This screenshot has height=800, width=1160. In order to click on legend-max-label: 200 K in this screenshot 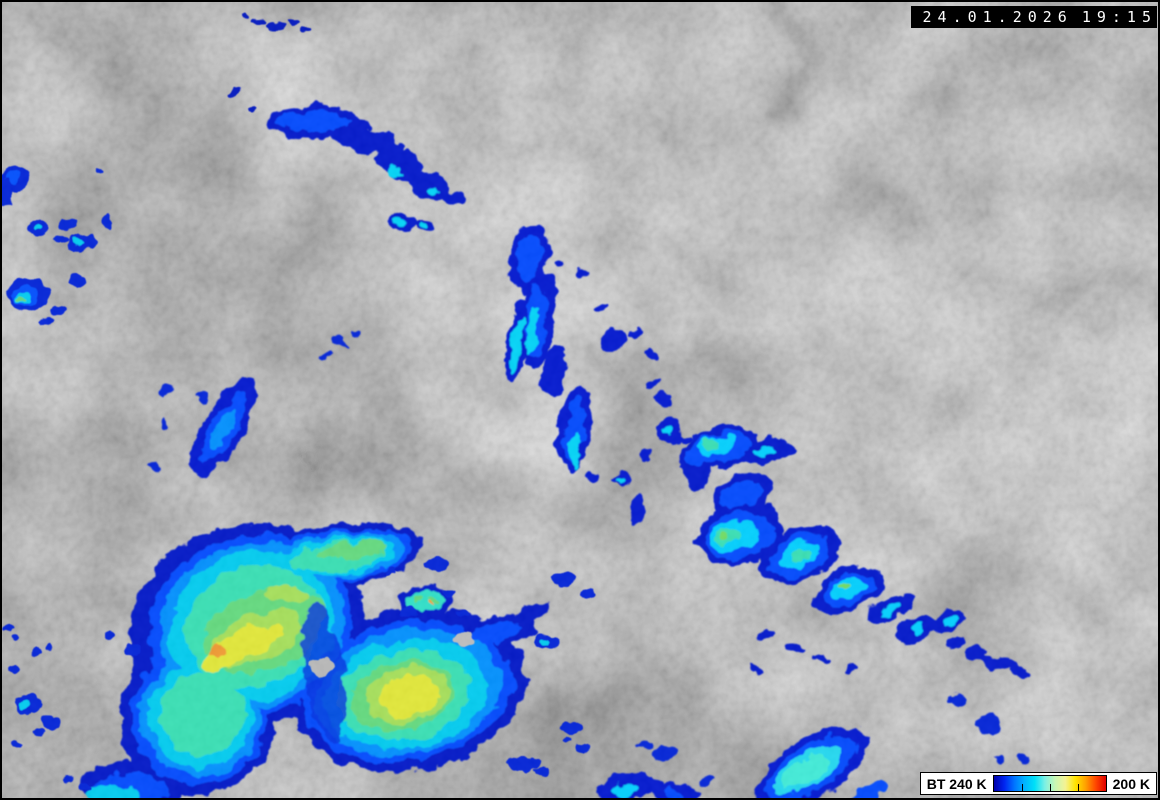, I will do `click(1131, 783)`.